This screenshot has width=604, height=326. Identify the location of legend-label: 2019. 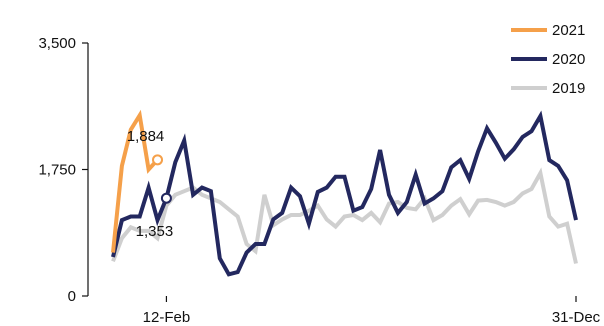
(568, 88).